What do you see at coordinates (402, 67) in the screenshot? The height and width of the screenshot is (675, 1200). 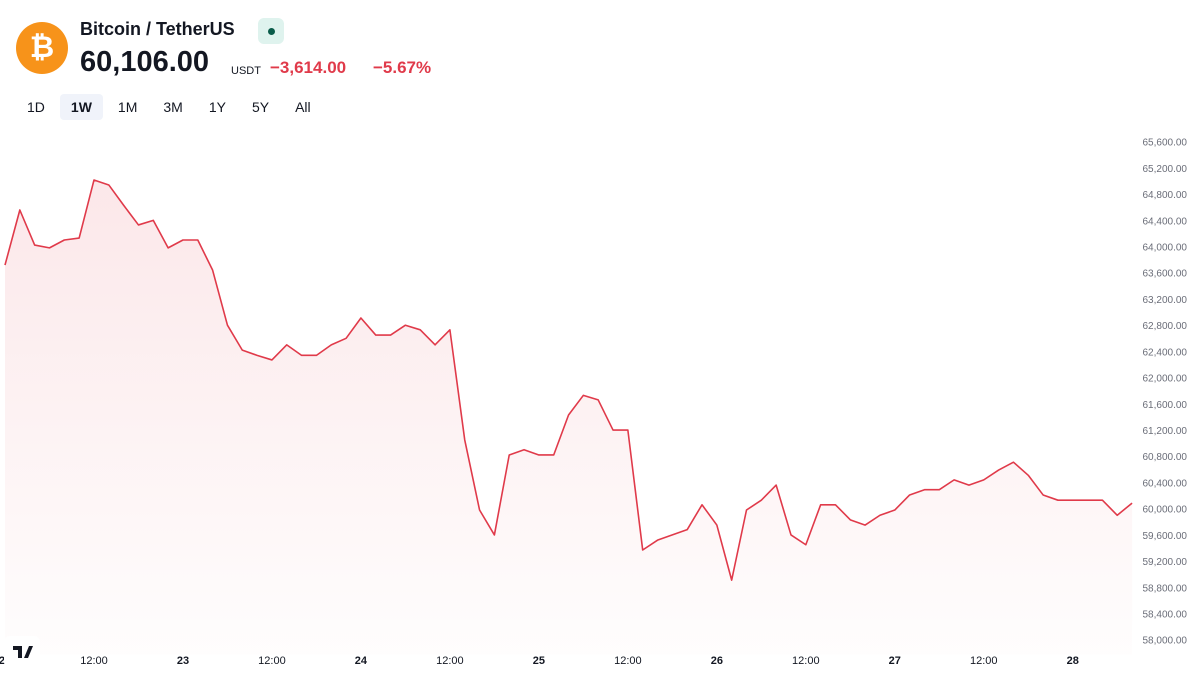 I see `change-percent: −5.67%` at bounding box center [402, 67].